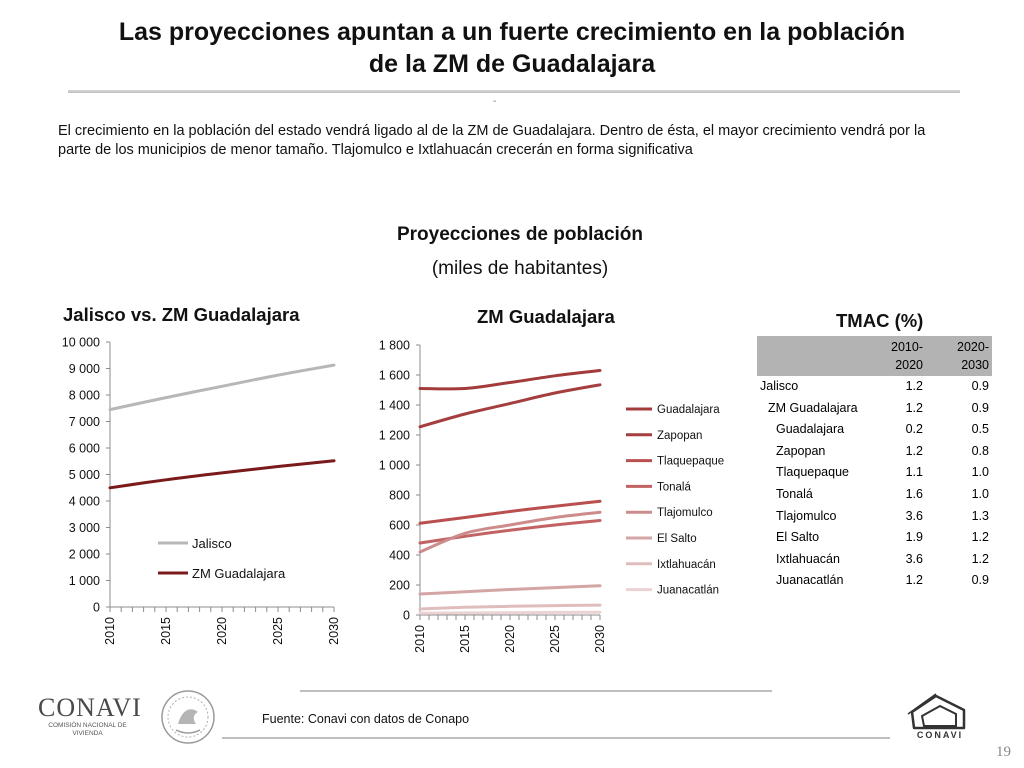 This screenshot has width=1024, height=768. I want to click on tmac-row: Tlaquepaque 1.1 1.0, so click(874, 473).